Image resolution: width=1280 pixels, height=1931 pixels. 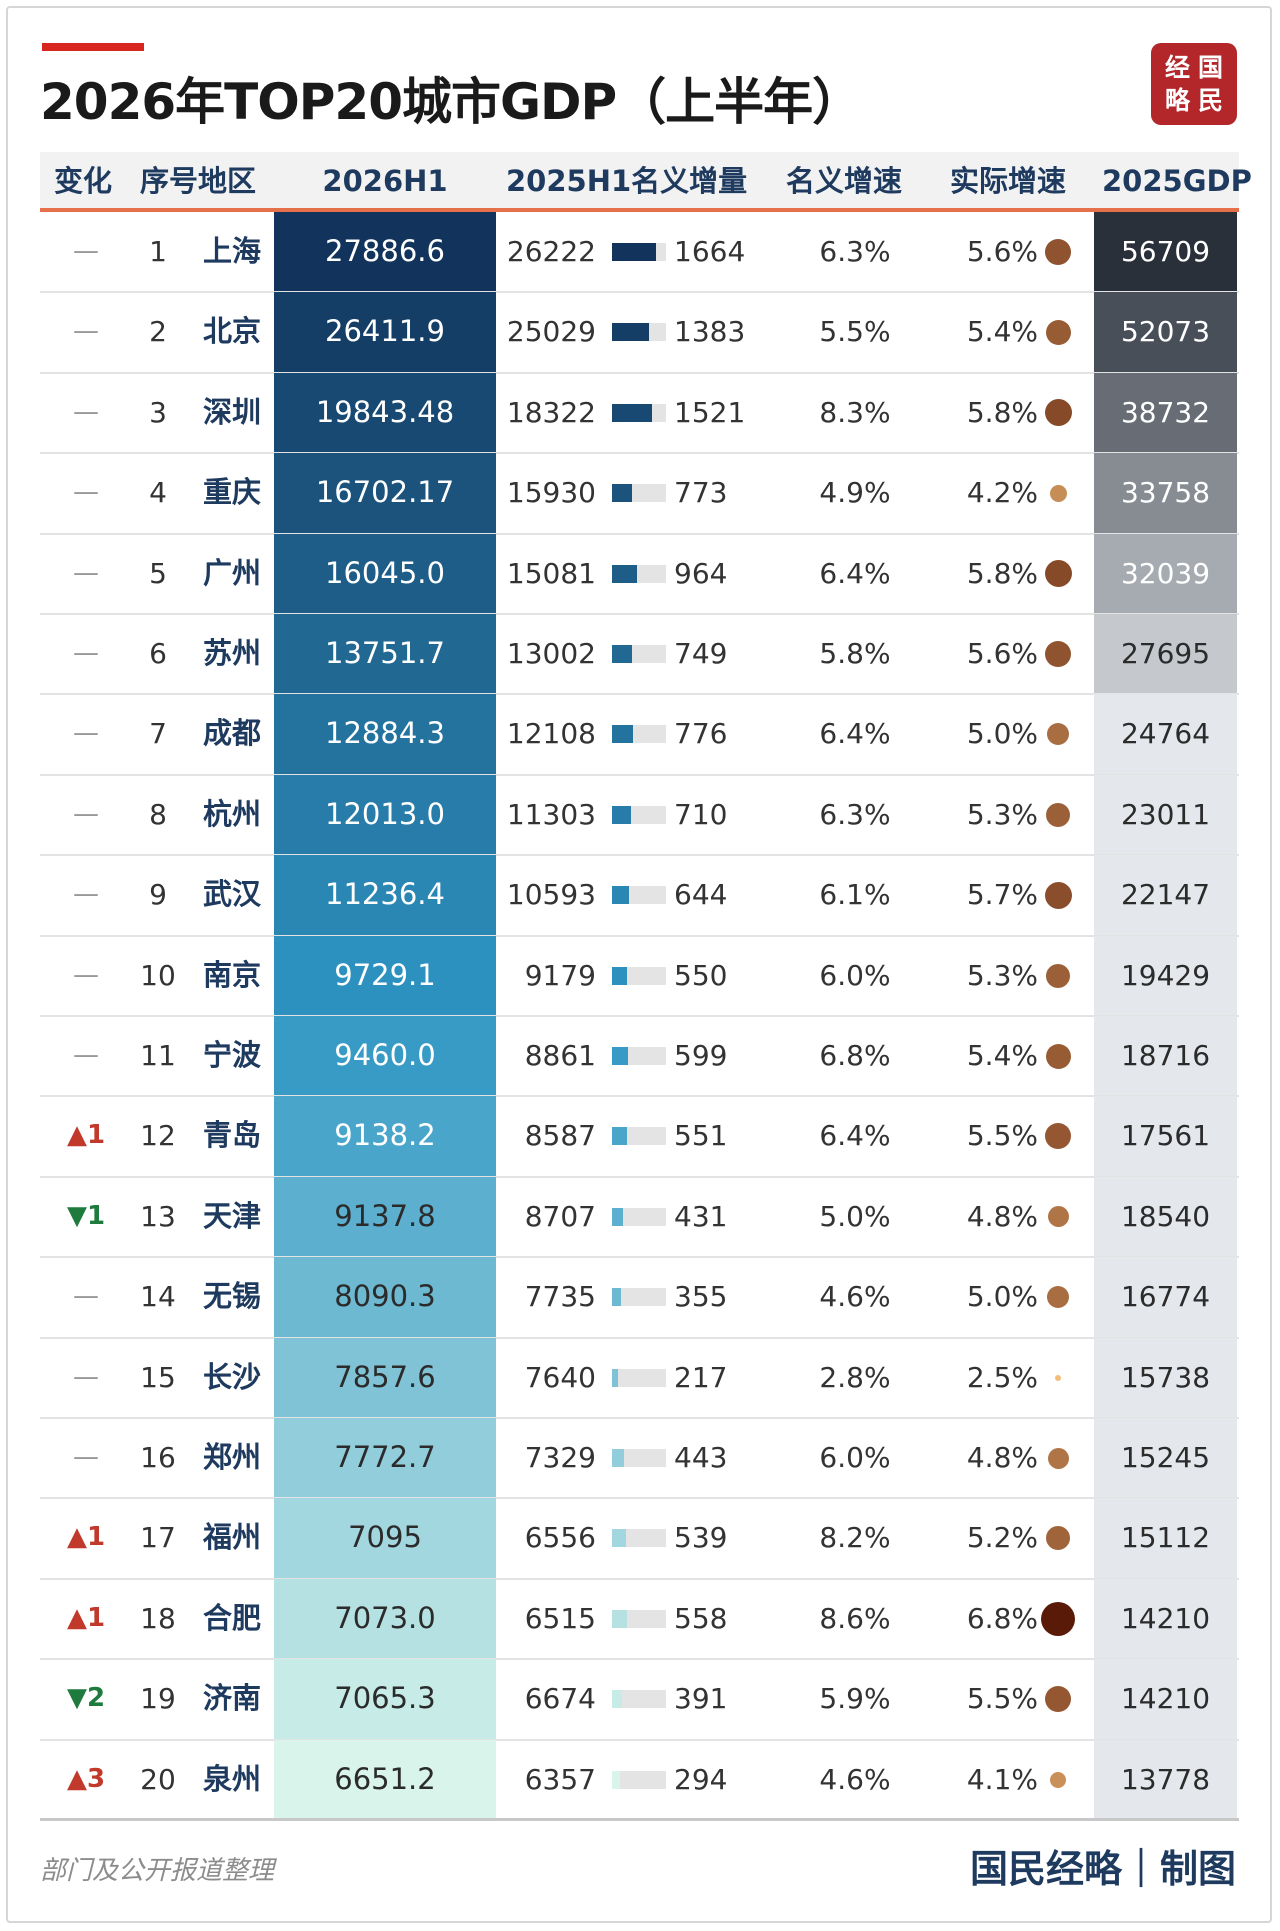 What do you see at coordinates (158, 1297) in the screenshot?
I see `rank-number: 14` at bounding box center [158, 1297].